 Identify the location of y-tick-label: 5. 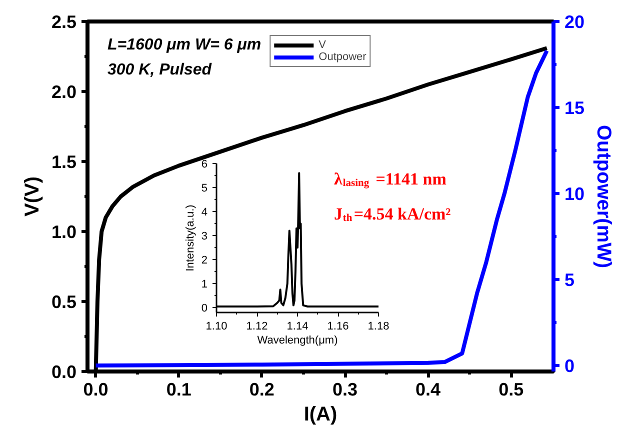
(204, 188).